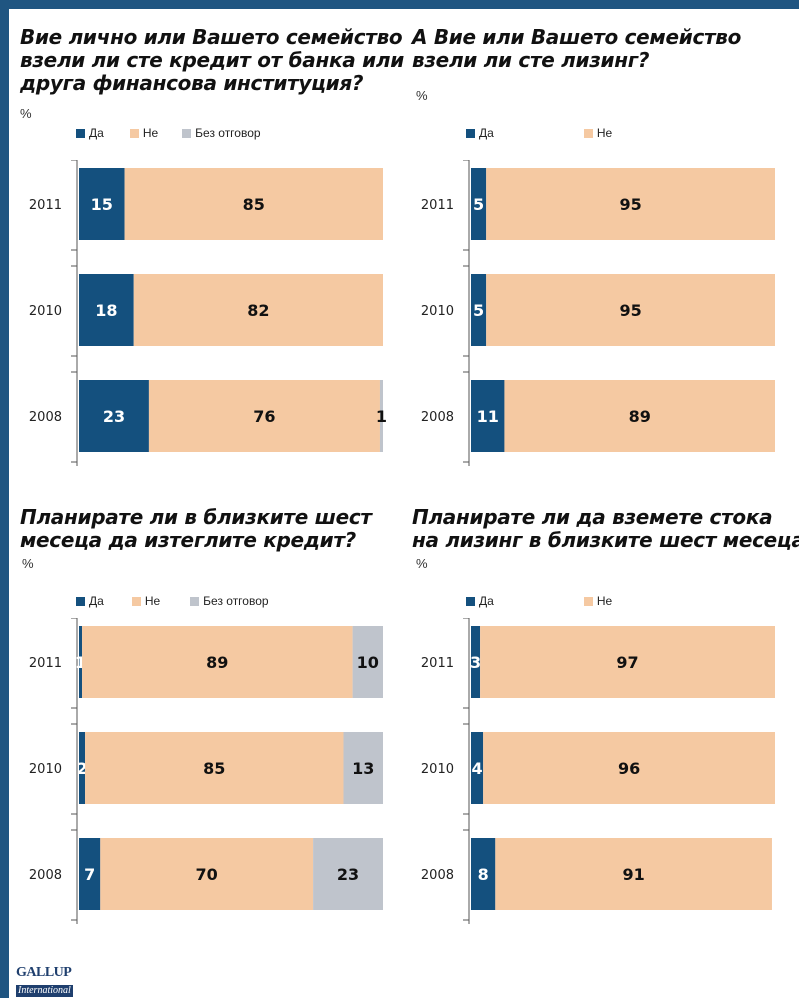 Image resolution: width=799 pixels, height=998 pixels. What do you see at coordinates (192, 83) in the screenshot?
I see `title-line: друга финансова институция?` at bounding box center [192, 83].